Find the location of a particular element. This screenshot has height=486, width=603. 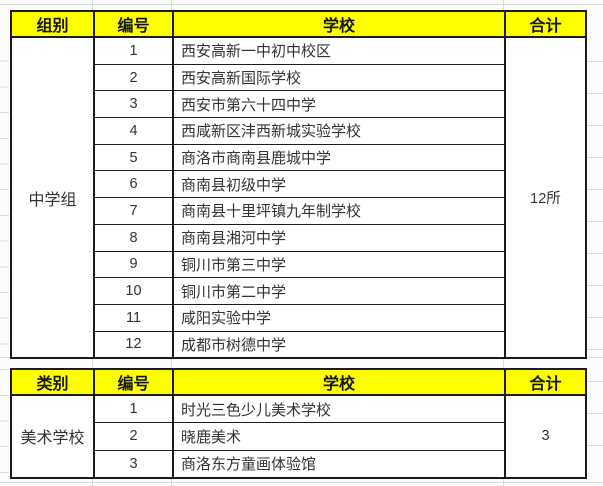

row-number-cell: 6 is located at coordinates (133, 184).